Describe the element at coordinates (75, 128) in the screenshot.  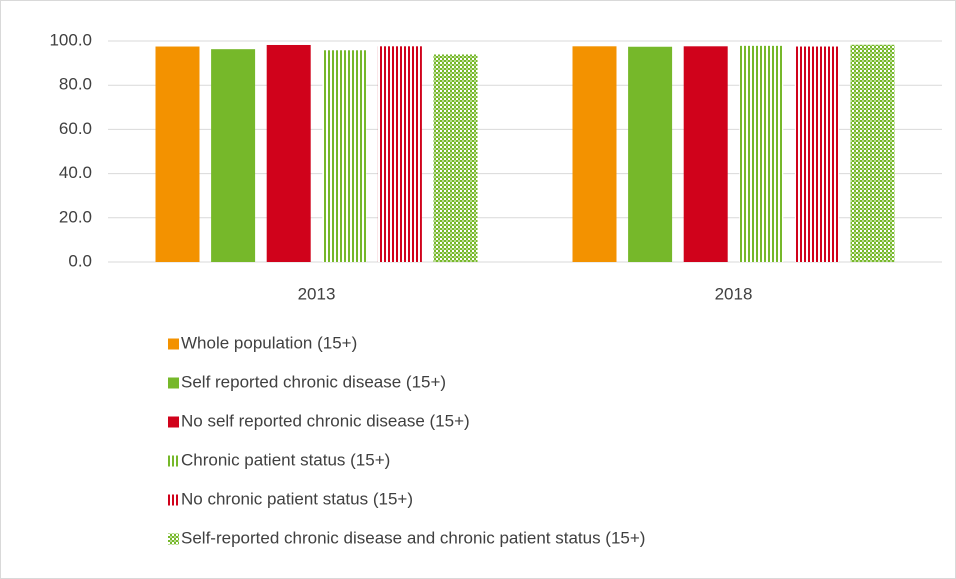
I see `y-tick-label: 60.0` at that location.